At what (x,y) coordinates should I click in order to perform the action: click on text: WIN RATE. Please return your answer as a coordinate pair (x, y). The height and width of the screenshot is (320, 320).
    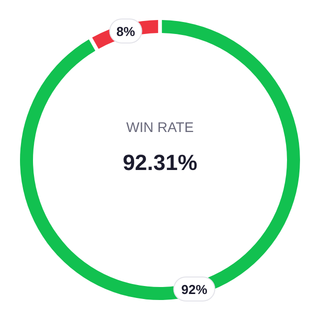
    Looking at the image, I should click on (160, 127).